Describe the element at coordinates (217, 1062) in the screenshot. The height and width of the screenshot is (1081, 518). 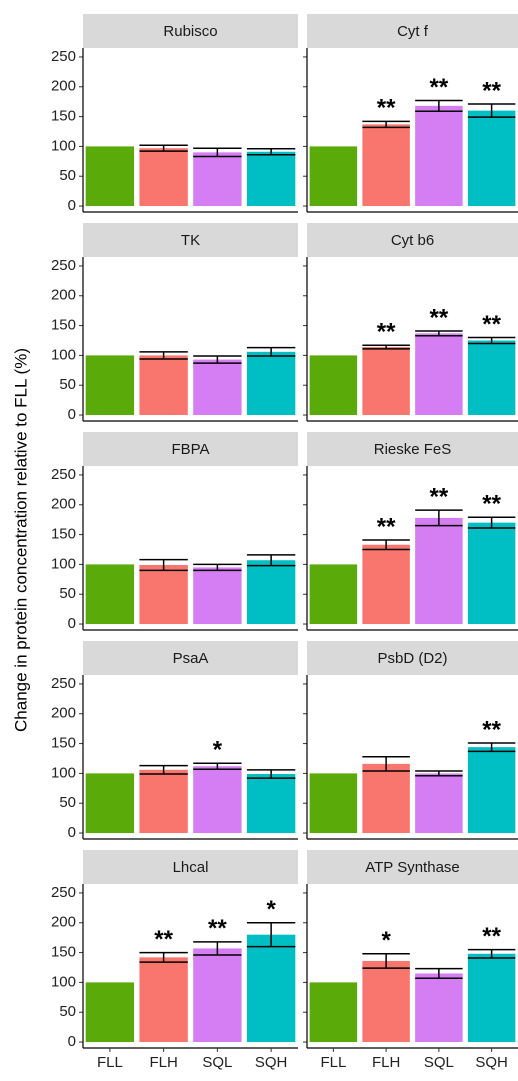
I see `x-tick-label: SQL` at that location.